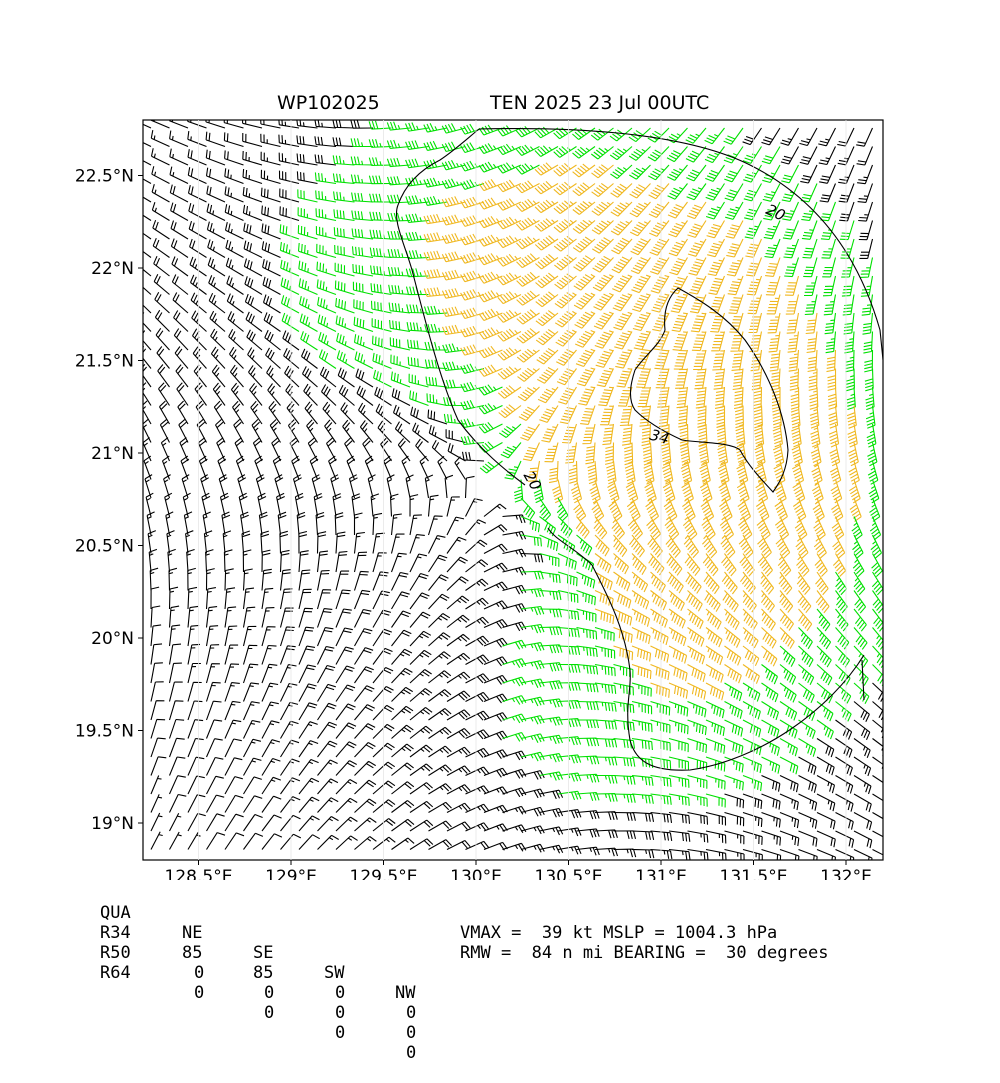 Image resolution: width=1000 pixels, height=1083 pixels. Describe the element at coordinates (104, 732) in the screenshot. I see `y-tick-label: 19.5°N` at that location.